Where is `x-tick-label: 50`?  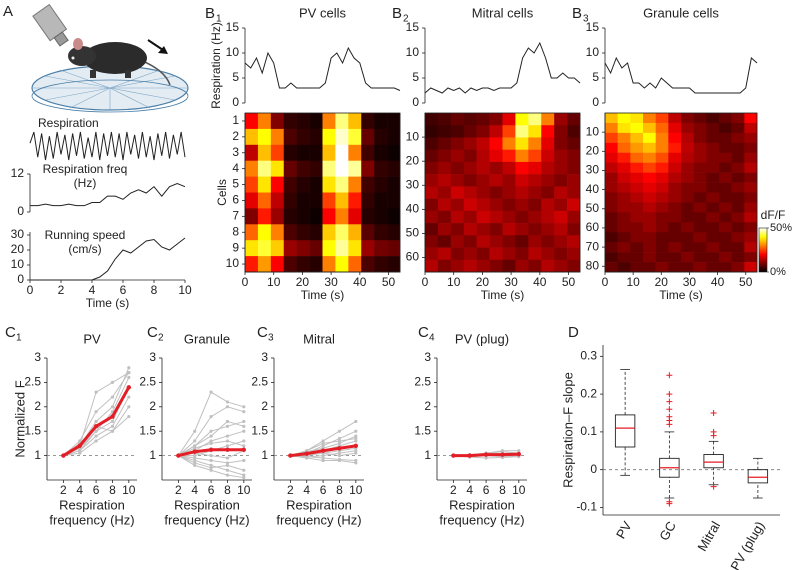 x-tick-label: 50 is located at coordinates (746, 282).